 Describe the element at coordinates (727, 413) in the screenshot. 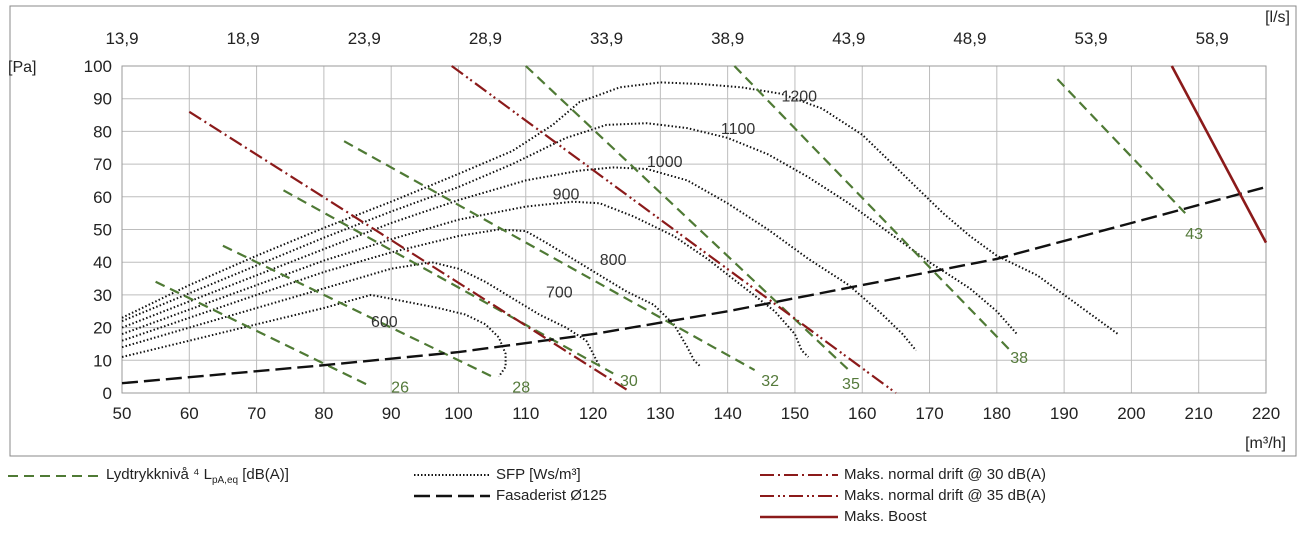

I see `x-tick-label: 140` at that location.